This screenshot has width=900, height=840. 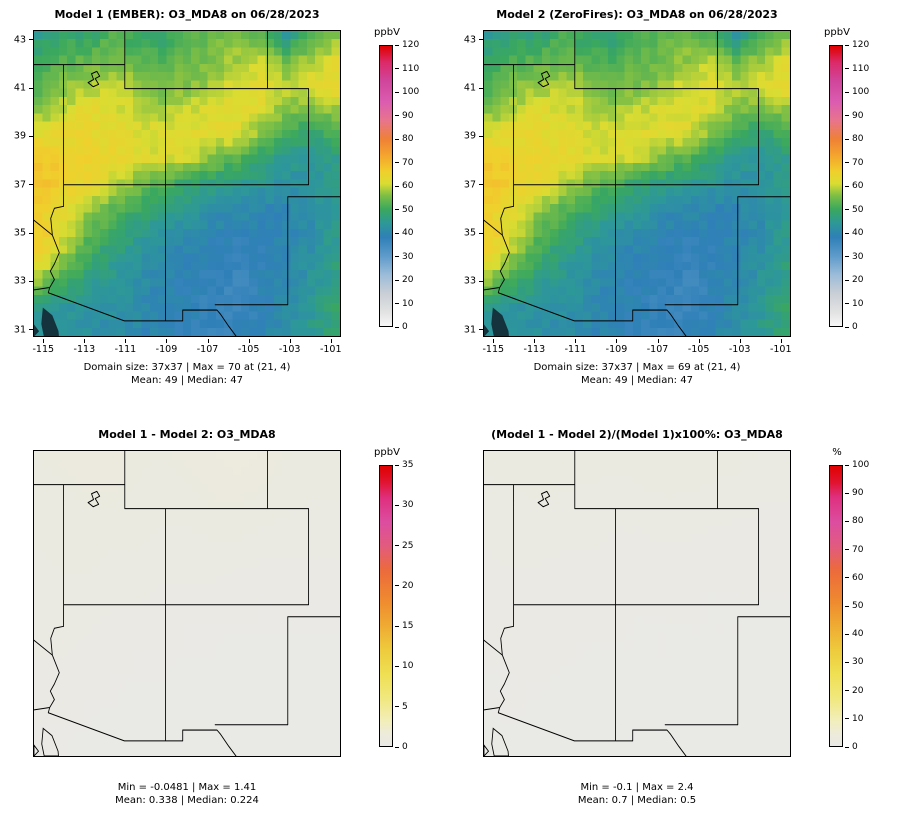 What do you see at coordinates (858, 233) in the screenshot?
I see `colorbar-tick-label: 40` at bounding box center [858, 233].